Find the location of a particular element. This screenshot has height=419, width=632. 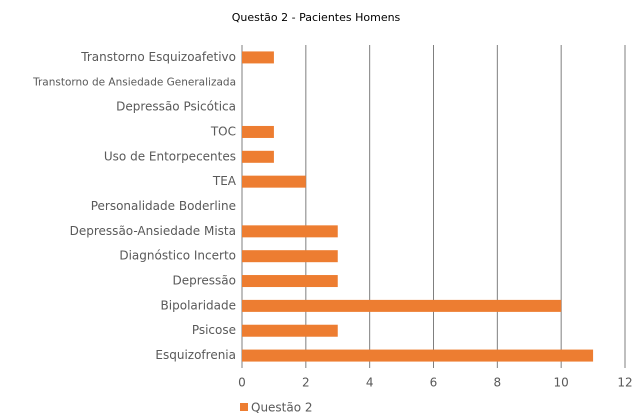

y-tick-label: Depressão is located at coordinates (205, 281).